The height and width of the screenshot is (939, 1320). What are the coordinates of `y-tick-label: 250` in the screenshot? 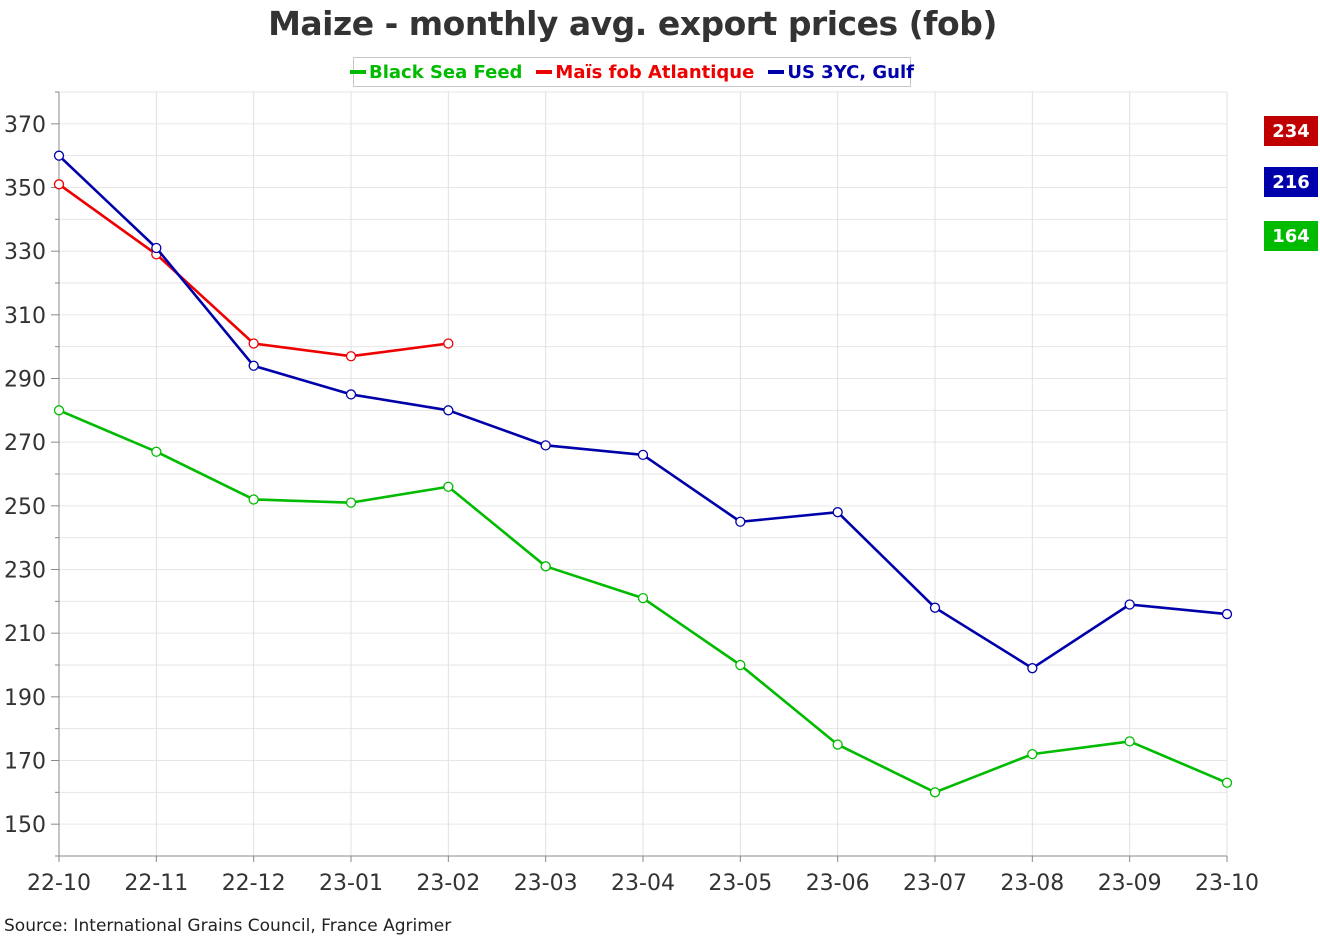 It's located at (25, 507).